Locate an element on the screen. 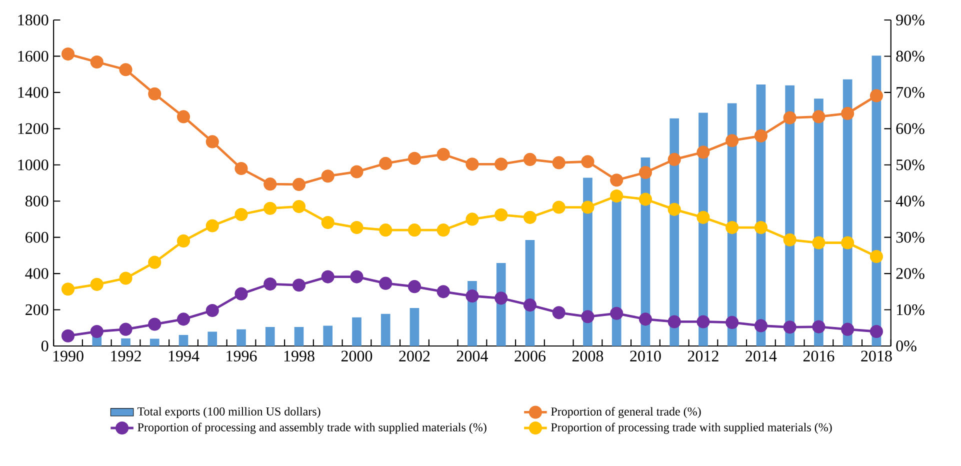 Image resolution: width=961 pixels, height=466 pixels. x-tick-label: 2004 is located at coordinates (472, 356).